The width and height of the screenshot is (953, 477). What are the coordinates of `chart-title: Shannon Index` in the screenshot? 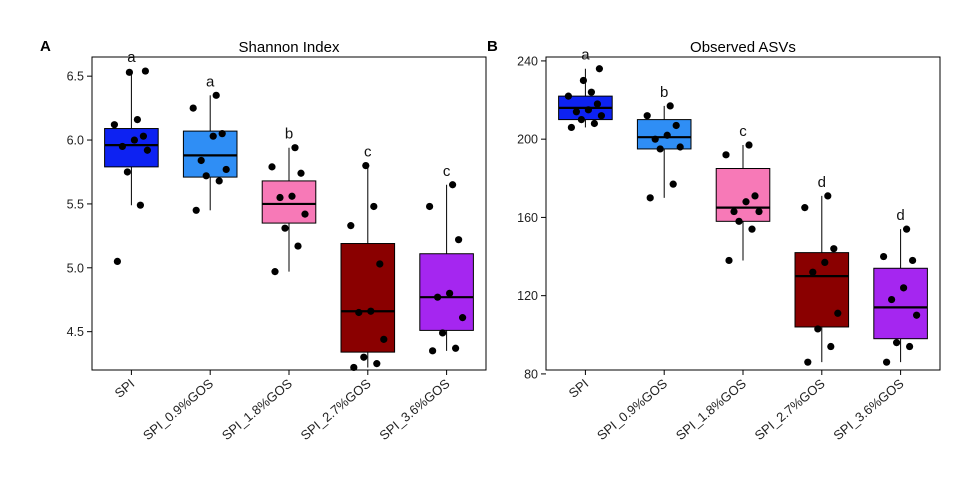 It's located at (289, 47).